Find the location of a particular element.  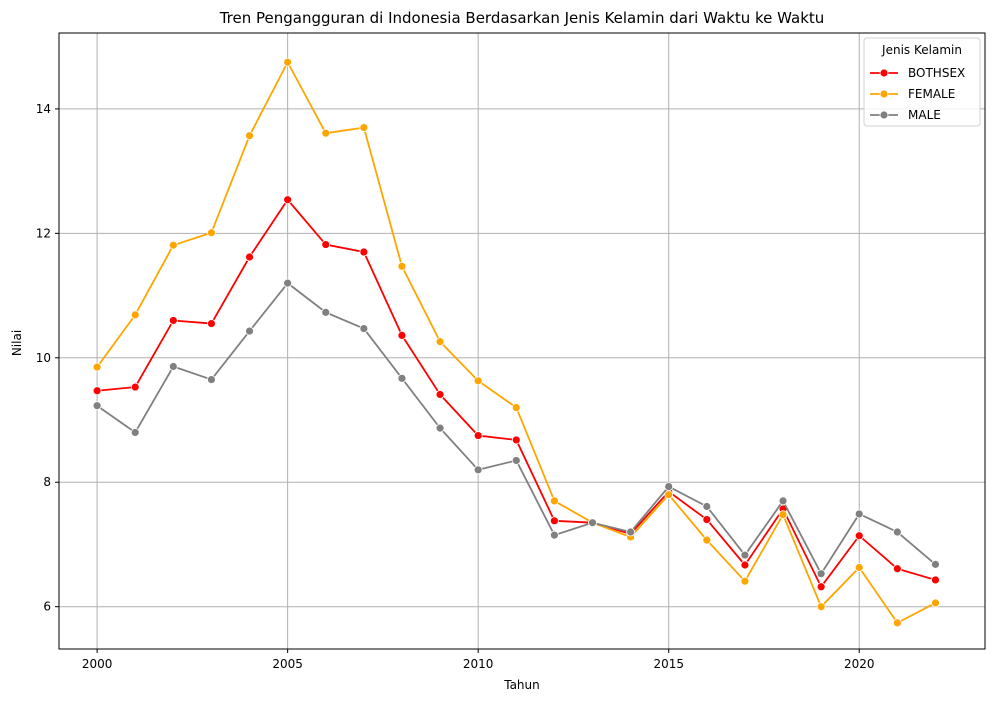

legend-swatch-marker-male is located at coordinates (884, 115).